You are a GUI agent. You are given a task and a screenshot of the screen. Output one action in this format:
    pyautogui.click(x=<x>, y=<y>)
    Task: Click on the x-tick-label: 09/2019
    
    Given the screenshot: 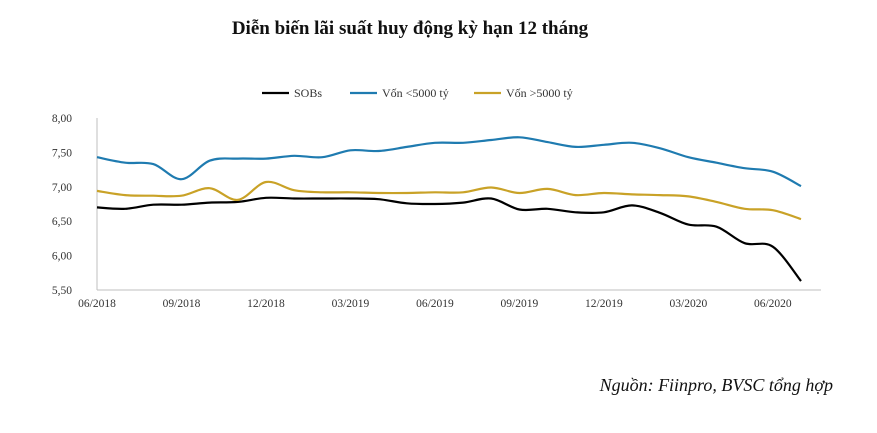 What is the action you would take?
    pyautogui.click(x=520, y=304)
    